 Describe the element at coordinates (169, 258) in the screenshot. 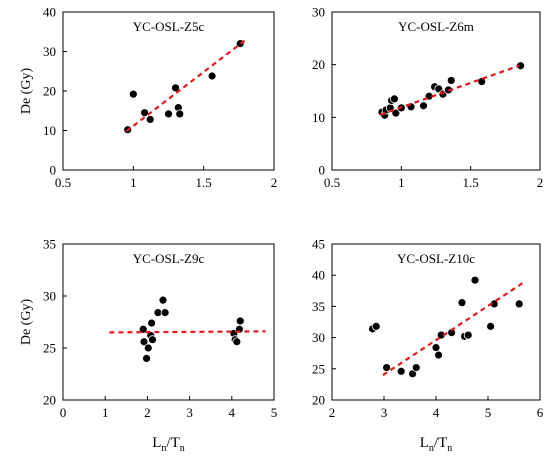

I see `chart-title: YC-OSL-Z9c` at that location.